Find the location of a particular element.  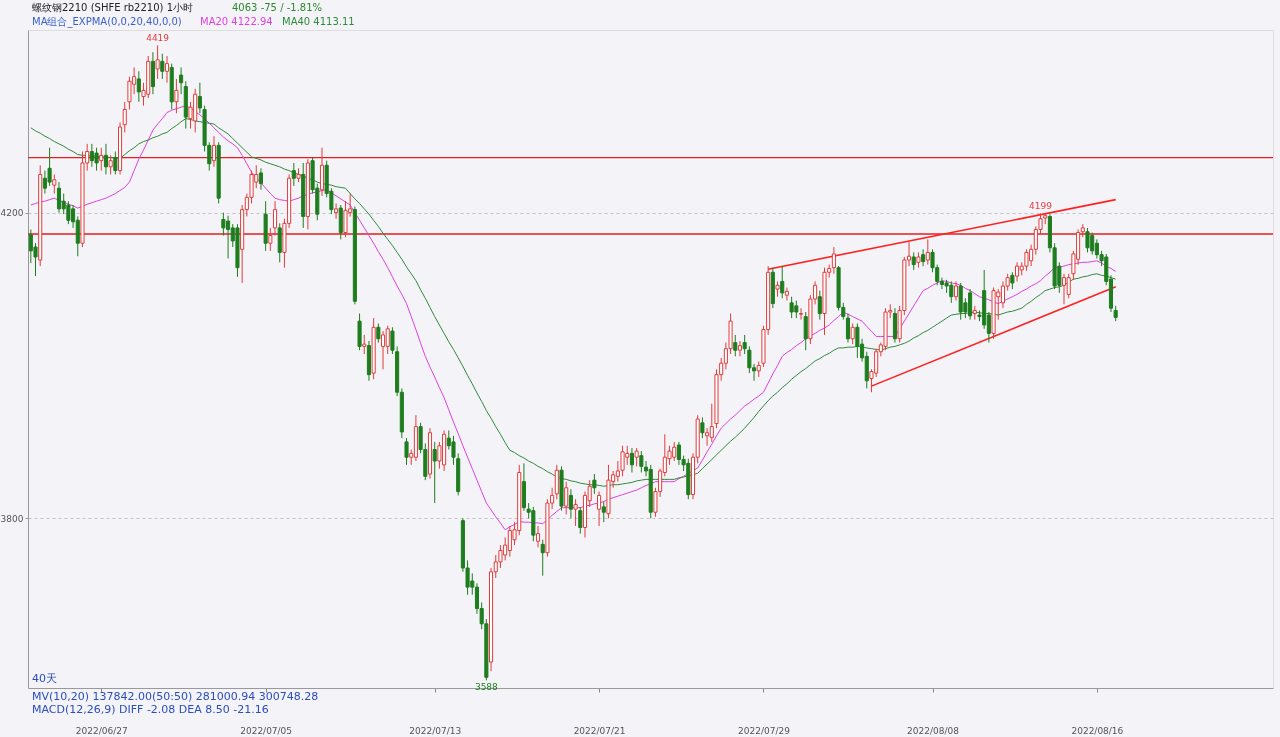

x-tick-label: 2022/06/27 is located at coordinates (101, 730).